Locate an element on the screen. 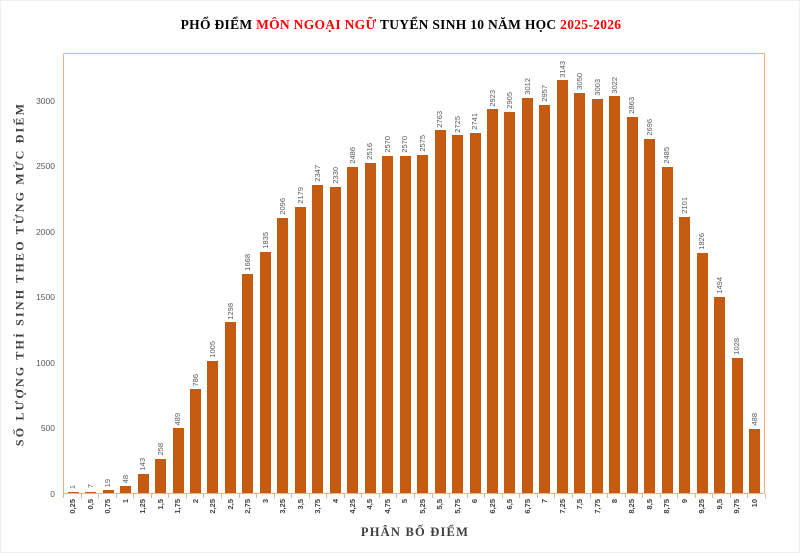 The height and width of the screenshot is (553, 800). x-tick-slot: 1,75 is located at coordinates (177, 506).